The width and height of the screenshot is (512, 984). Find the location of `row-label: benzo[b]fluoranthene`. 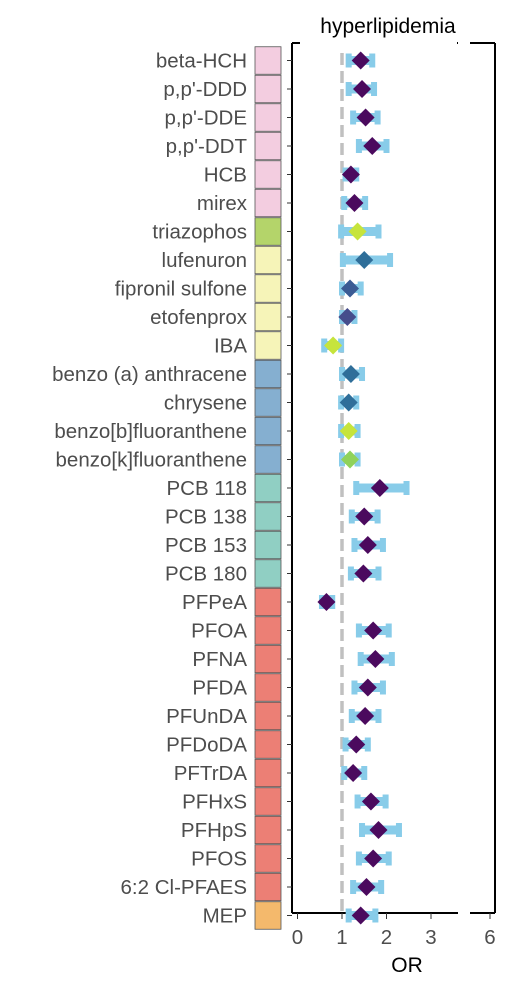

row-label: benzo[b]fluoranthene is located at coordinates (150, 431).